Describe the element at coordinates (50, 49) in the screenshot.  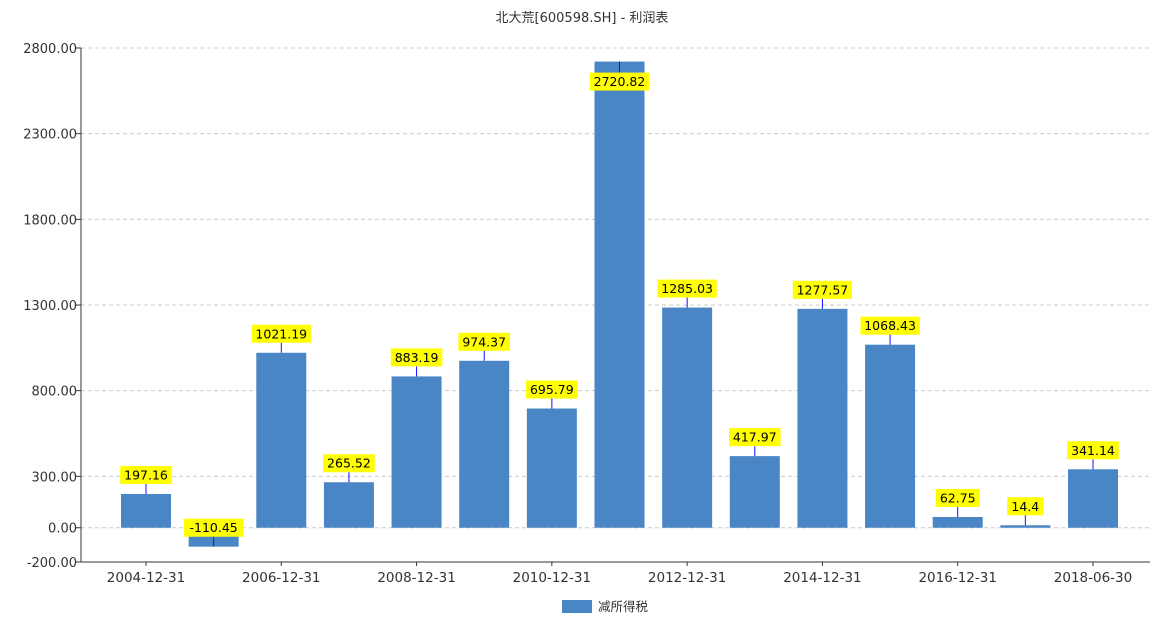
I see `y-tick-label: 2800.00` at that location.